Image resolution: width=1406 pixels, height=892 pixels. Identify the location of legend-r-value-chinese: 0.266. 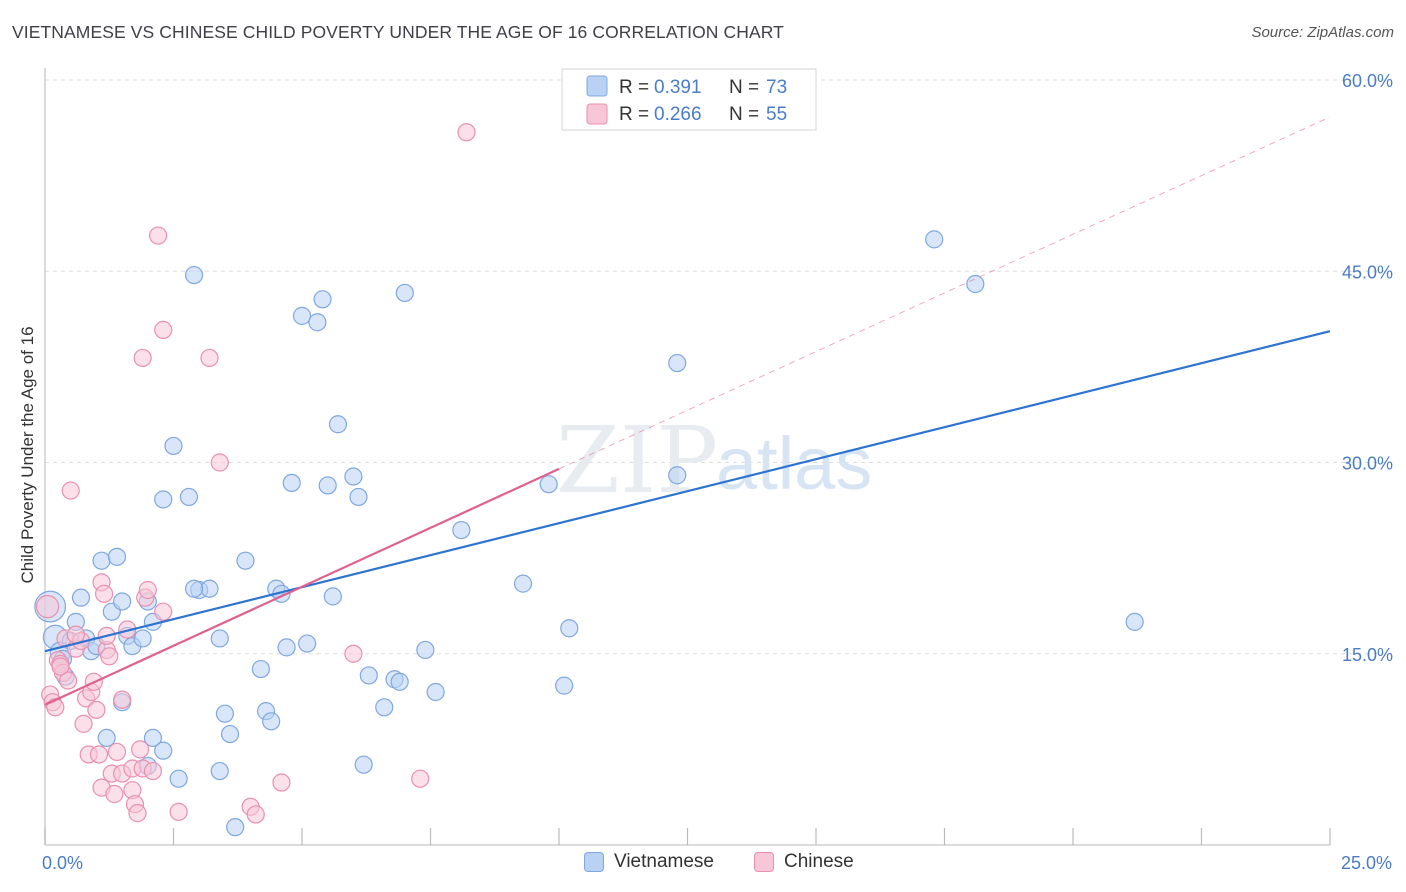
(678, 114).